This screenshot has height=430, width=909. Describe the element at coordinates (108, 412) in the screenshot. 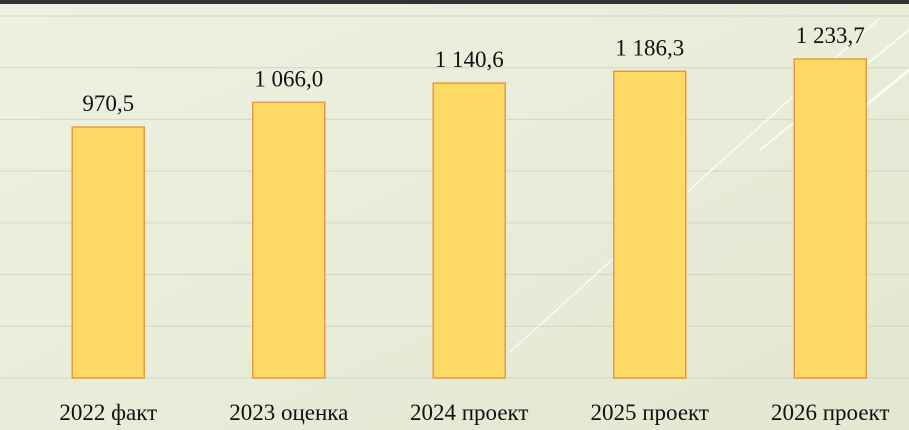

I see `x-tick-label: 2022 факт` at that location.